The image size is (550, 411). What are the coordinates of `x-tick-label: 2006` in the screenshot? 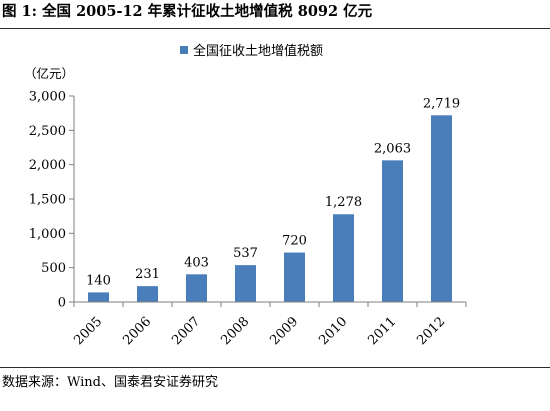 It's located at (137, 331).